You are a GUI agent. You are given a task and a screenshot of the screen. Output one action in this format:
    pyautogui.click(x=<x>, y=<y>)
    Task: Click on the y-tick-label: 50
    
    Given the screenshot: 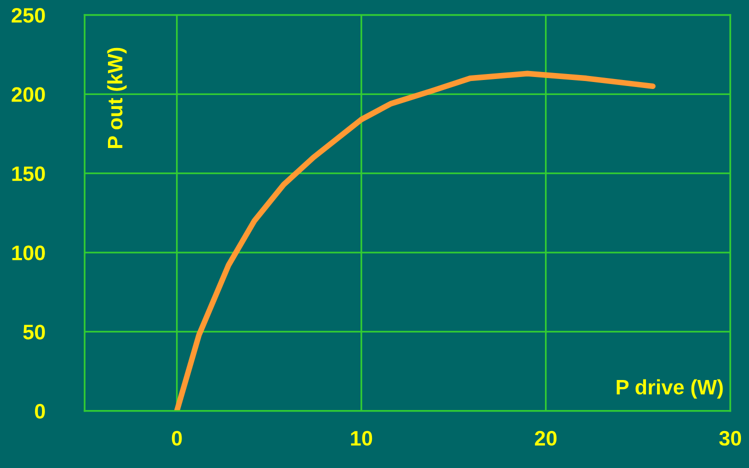 What is the action you would take?
    pyautogui.click(x=34, y=332)
    